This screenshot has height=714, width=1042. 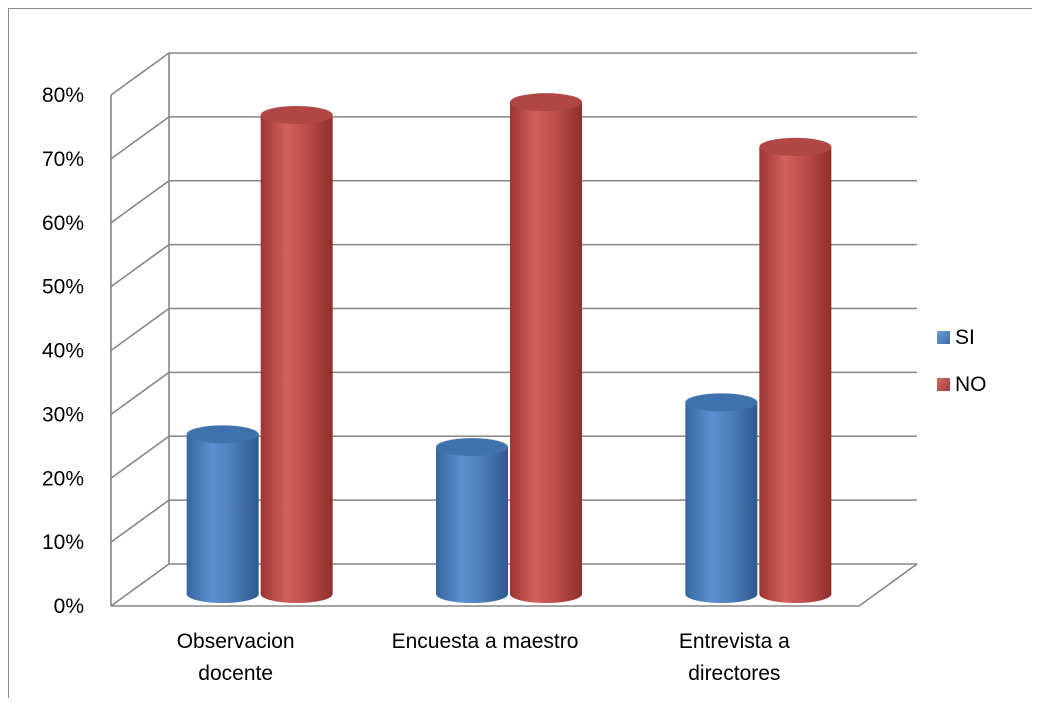 What do you see at coordinates (69, 606) in the screenshot?
I see `y-tick-label: 0%` at bounding box center [69, 606].